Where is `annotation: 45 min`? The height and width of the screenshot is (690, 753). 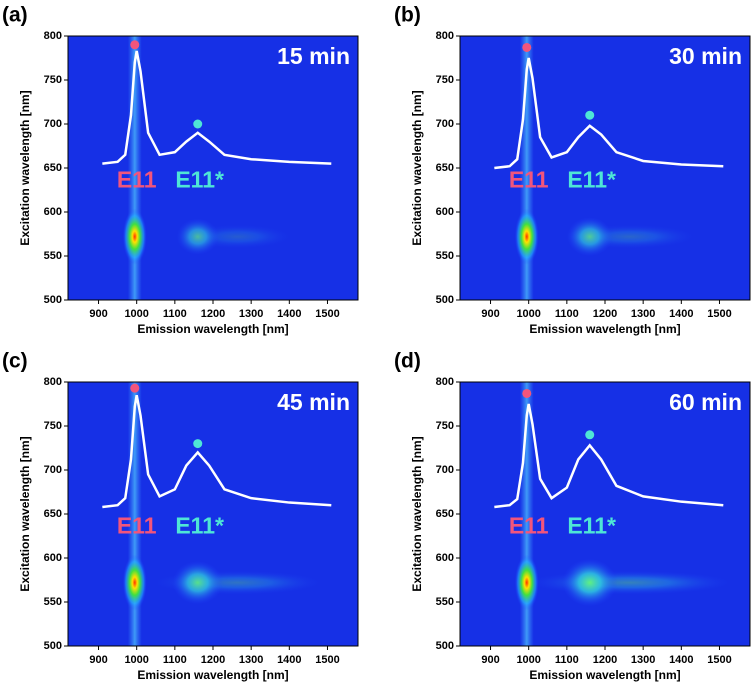
annotation: 45 min is located at coordinates (313, 402).